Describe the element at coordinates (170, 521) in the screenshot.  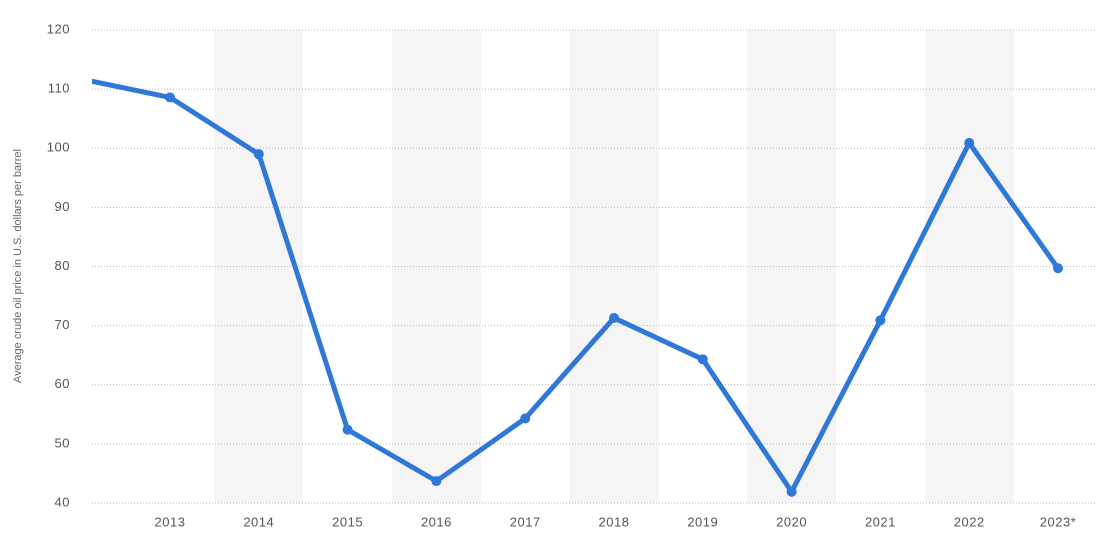
I see `x-tick-label: 2013` at that location.